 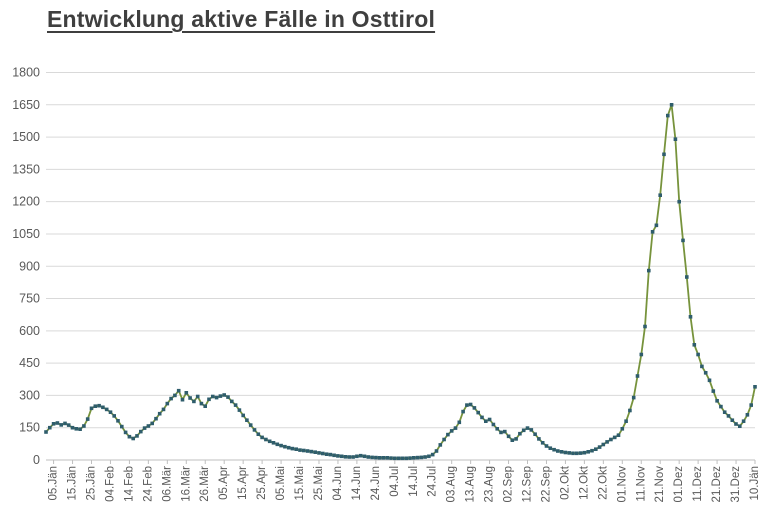 What do you see at coordinates (755, 483) in the screenshot?
I see `x-axis-tick-label: 10.Jän` at bounding box center [755, 483].